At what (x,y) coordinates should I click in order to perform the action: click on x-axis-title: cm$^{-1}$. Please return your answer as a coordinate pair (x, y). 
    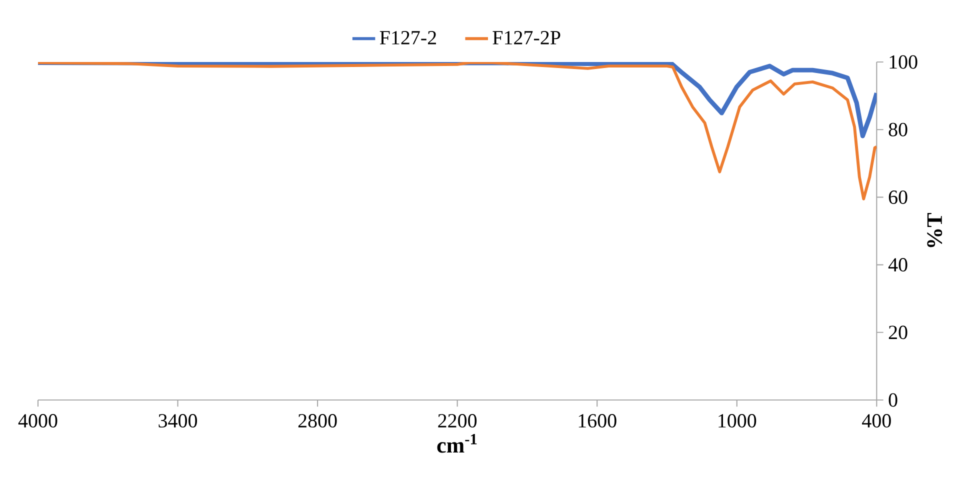
    Looking at the image, I should click on (457, 443).